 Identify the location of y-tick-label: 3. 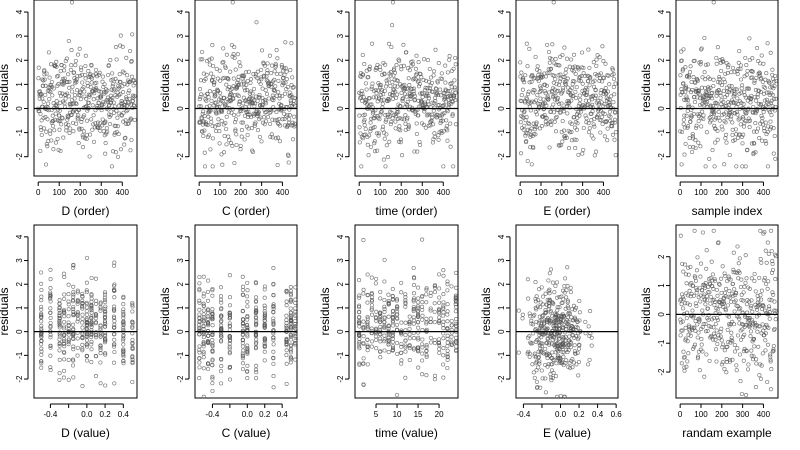
(340, 260).